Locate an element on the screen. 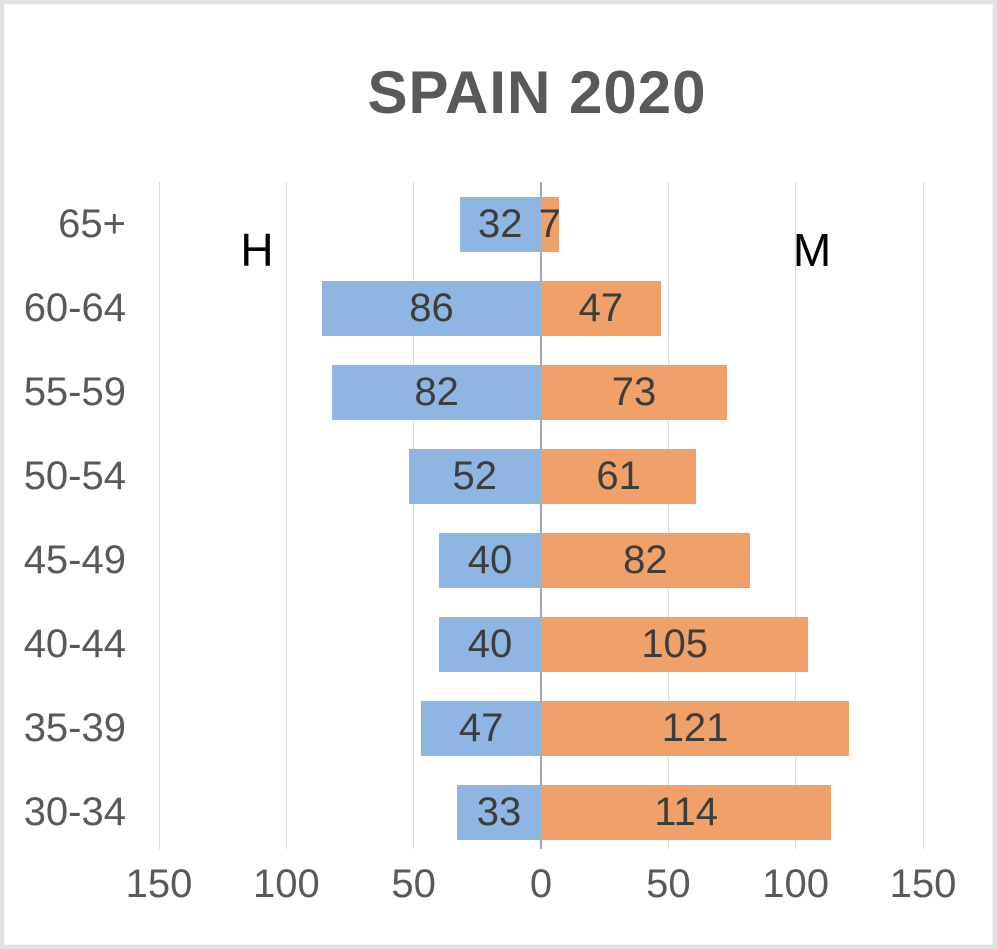 This screenshot has width=997, height=949. bar-h: 82 is located at coordinates (436, 392).